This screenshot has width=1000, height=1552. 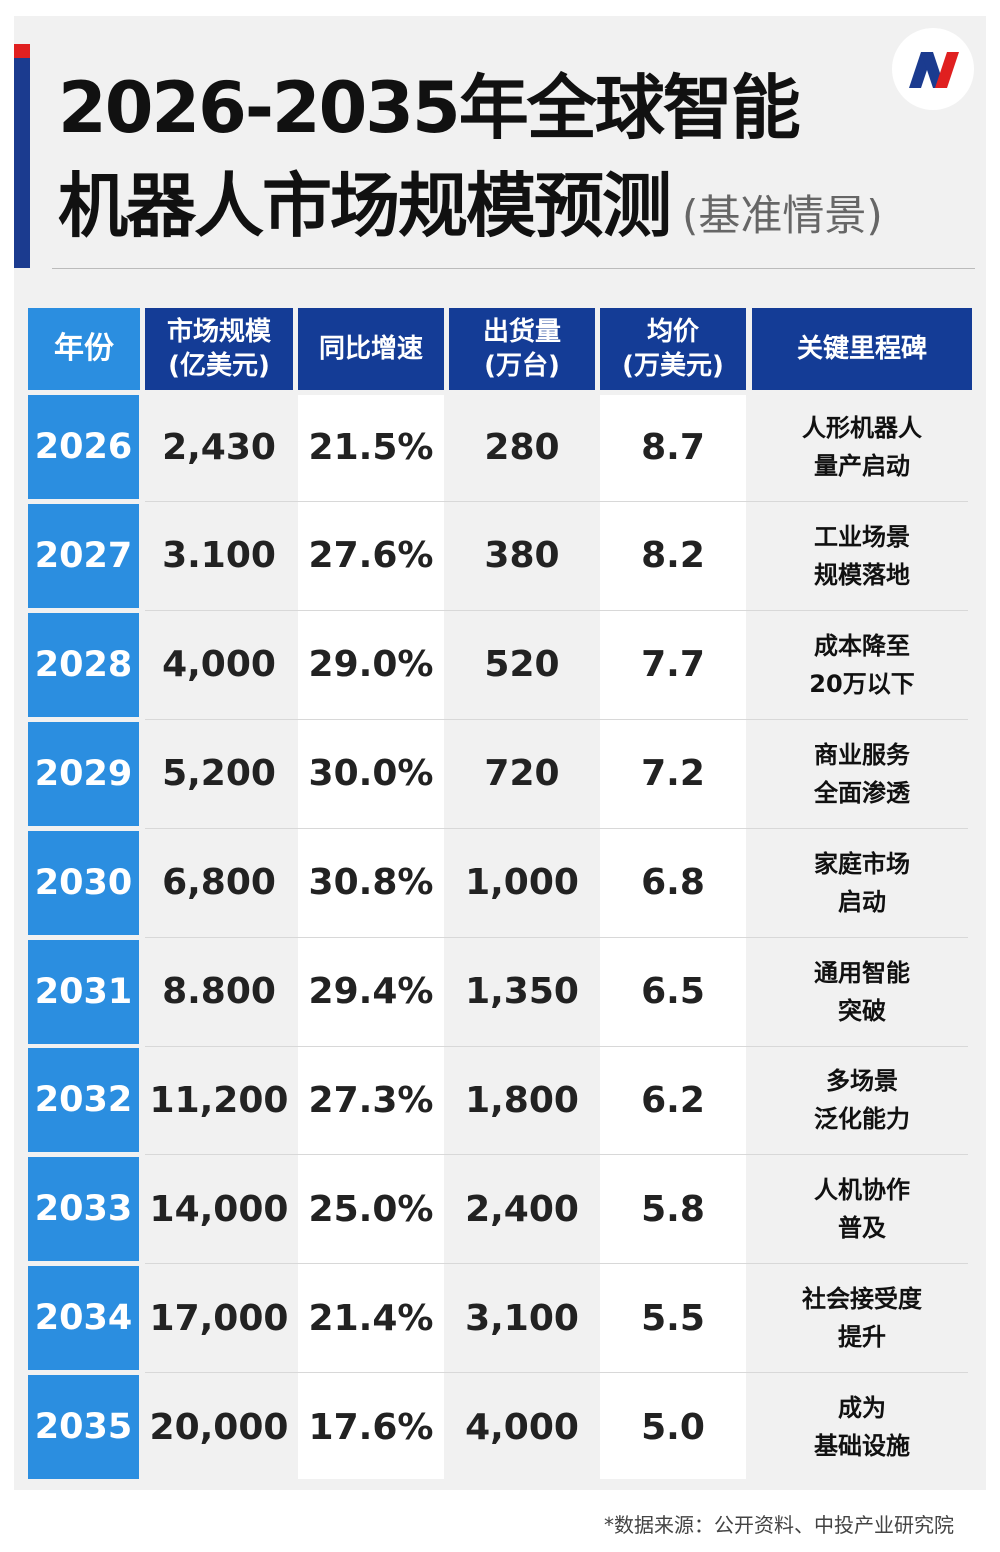 I want to click on page-title-line2: 机器人市场规模预测 (基准情景), so click(x=470, y=200).